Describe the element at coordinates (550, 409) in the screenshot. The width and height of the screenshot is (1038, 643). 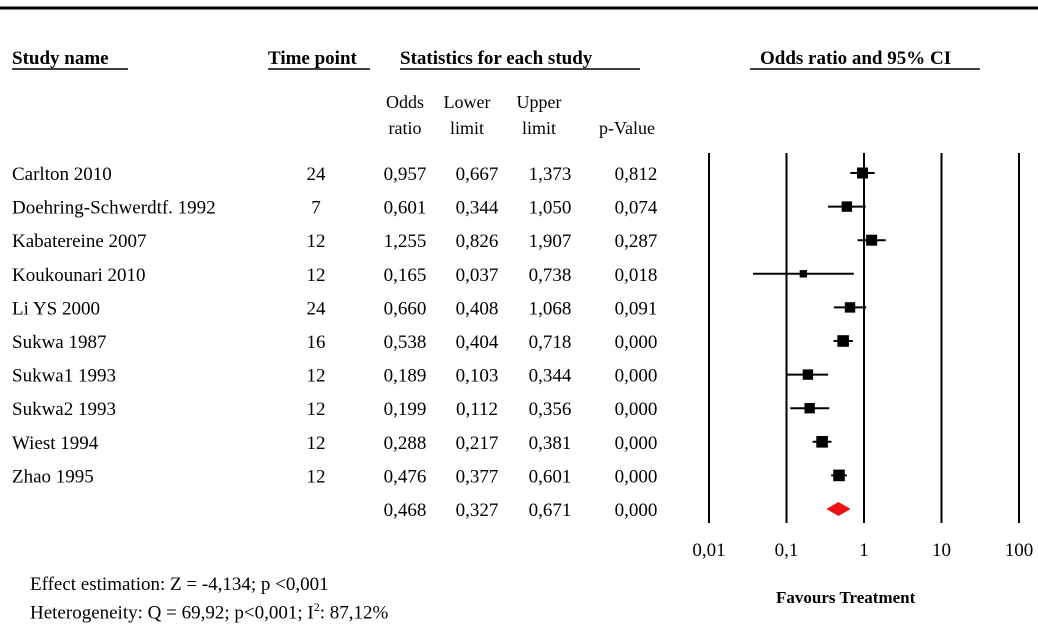
I see `upper-limit-value: 0,356` at that location.